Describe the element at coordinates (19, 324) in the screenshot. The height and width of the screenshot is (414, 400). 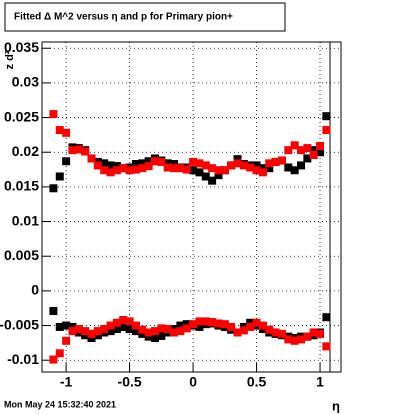
I see `y-tick-label: -0.005` at that location.